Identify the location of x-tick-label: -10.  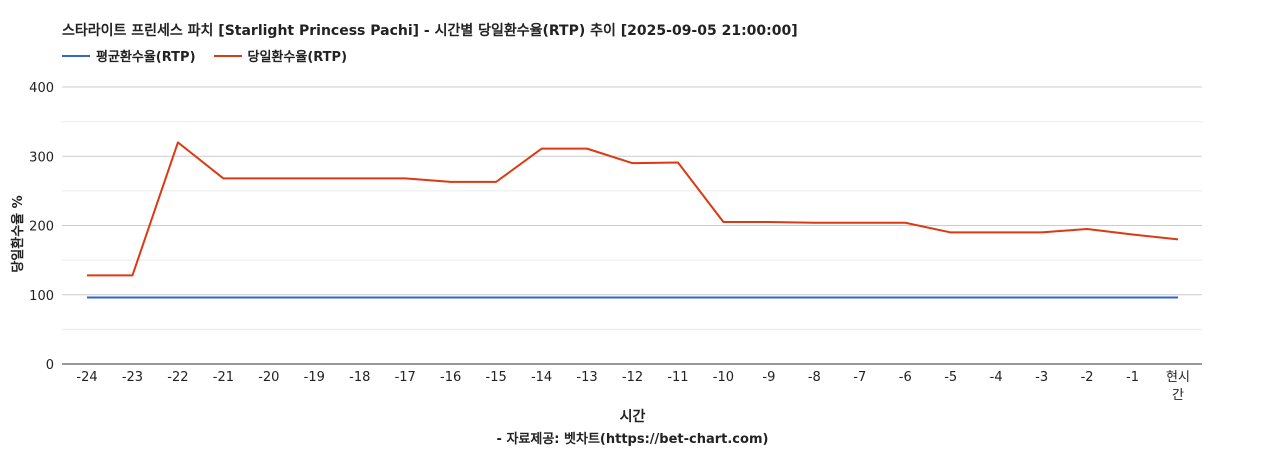
(723, 377).